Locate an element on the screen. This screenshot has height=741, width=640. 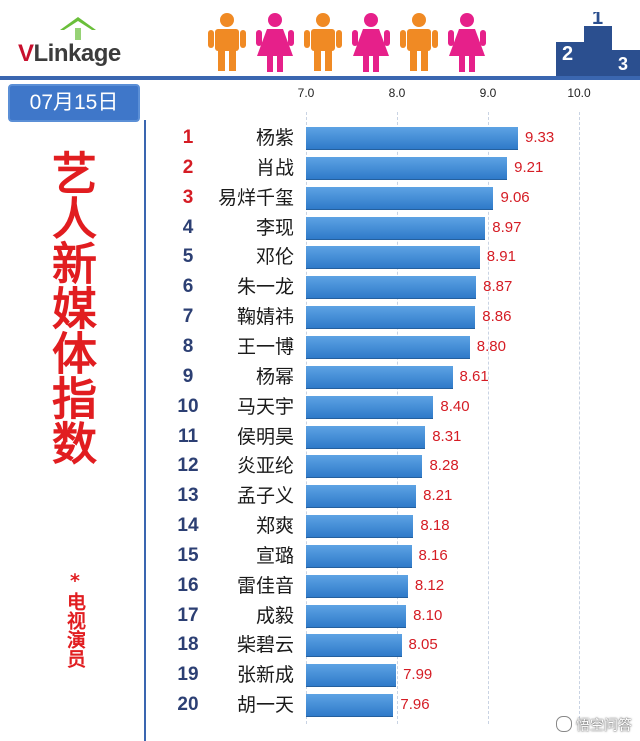
category-label: 侯明昊 is located at coordinates (265, 436).